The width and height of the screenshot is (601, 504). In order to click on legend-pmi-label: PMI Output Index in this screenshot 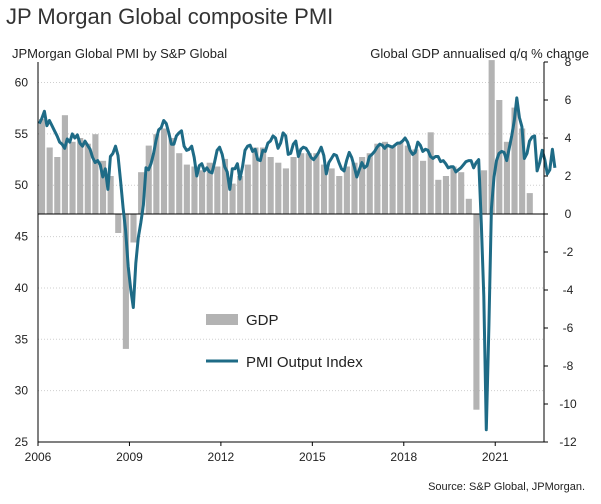, I will do `click(304, 362)`.